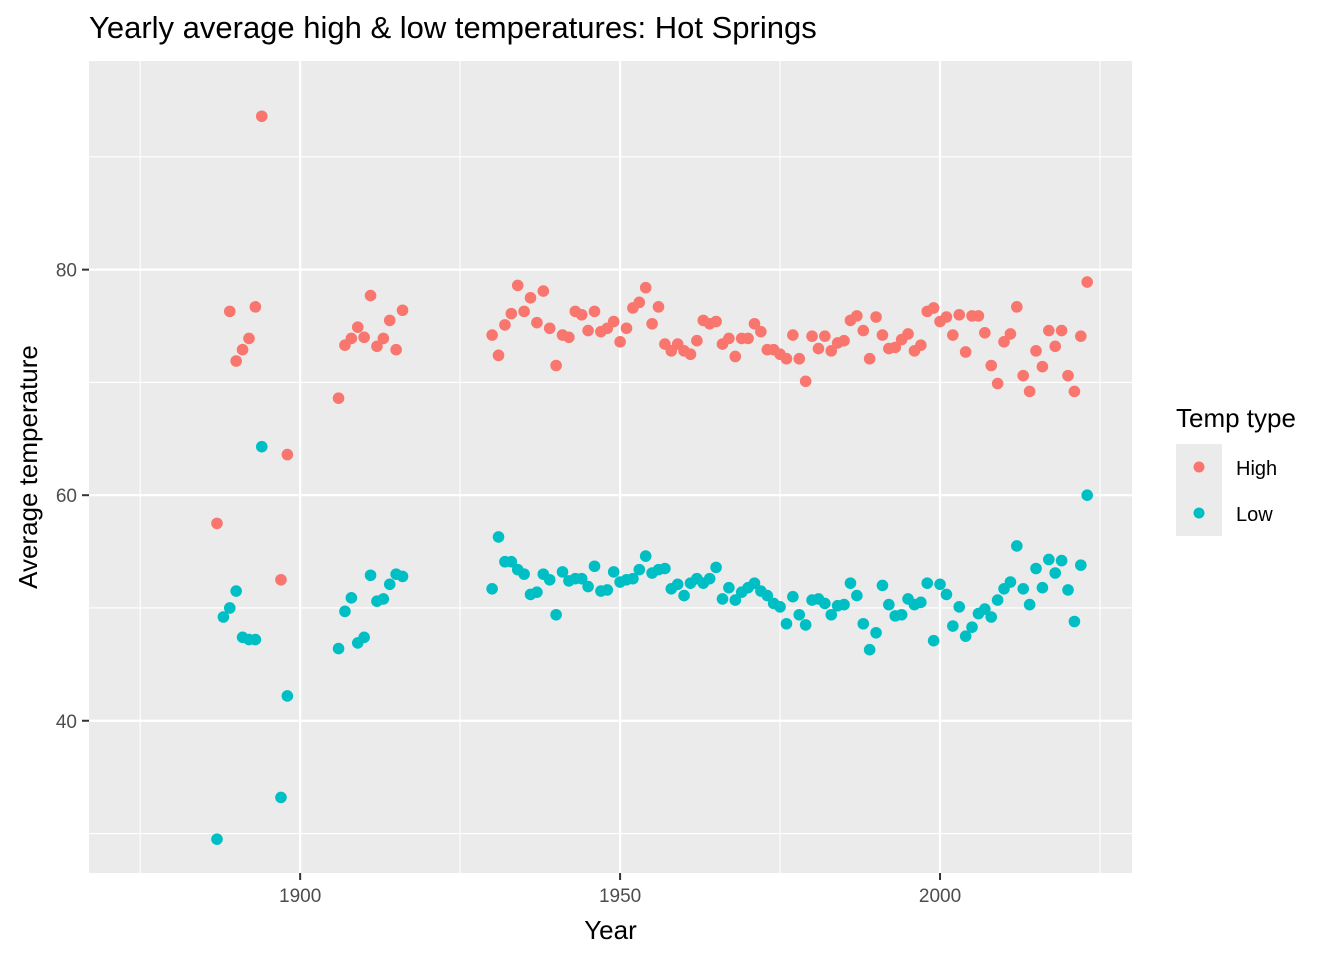  What do you see at coordinates (300, 896) in the screenshot?
I see `x-tick-label: 1900` at bounding box center [300, 896].